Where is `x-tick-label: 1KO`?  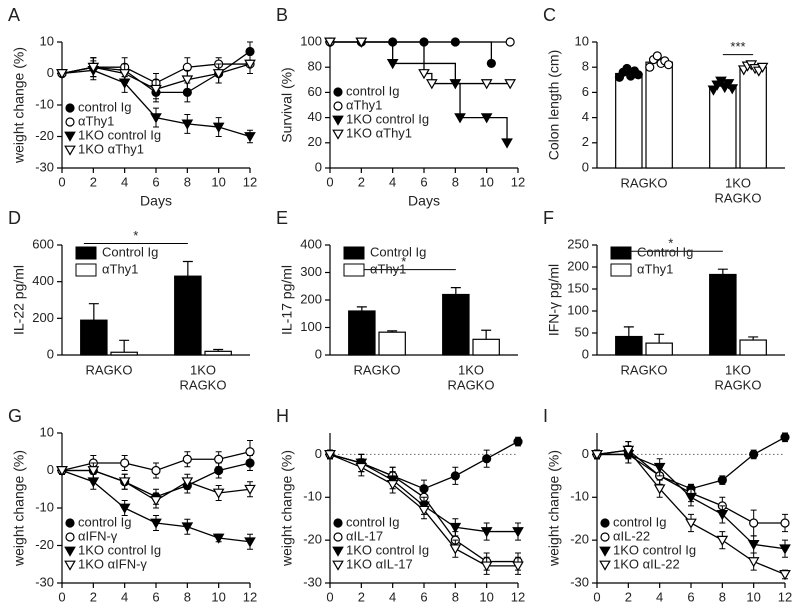 x-tick-label: 1KO is located at coordinates (738, 182).